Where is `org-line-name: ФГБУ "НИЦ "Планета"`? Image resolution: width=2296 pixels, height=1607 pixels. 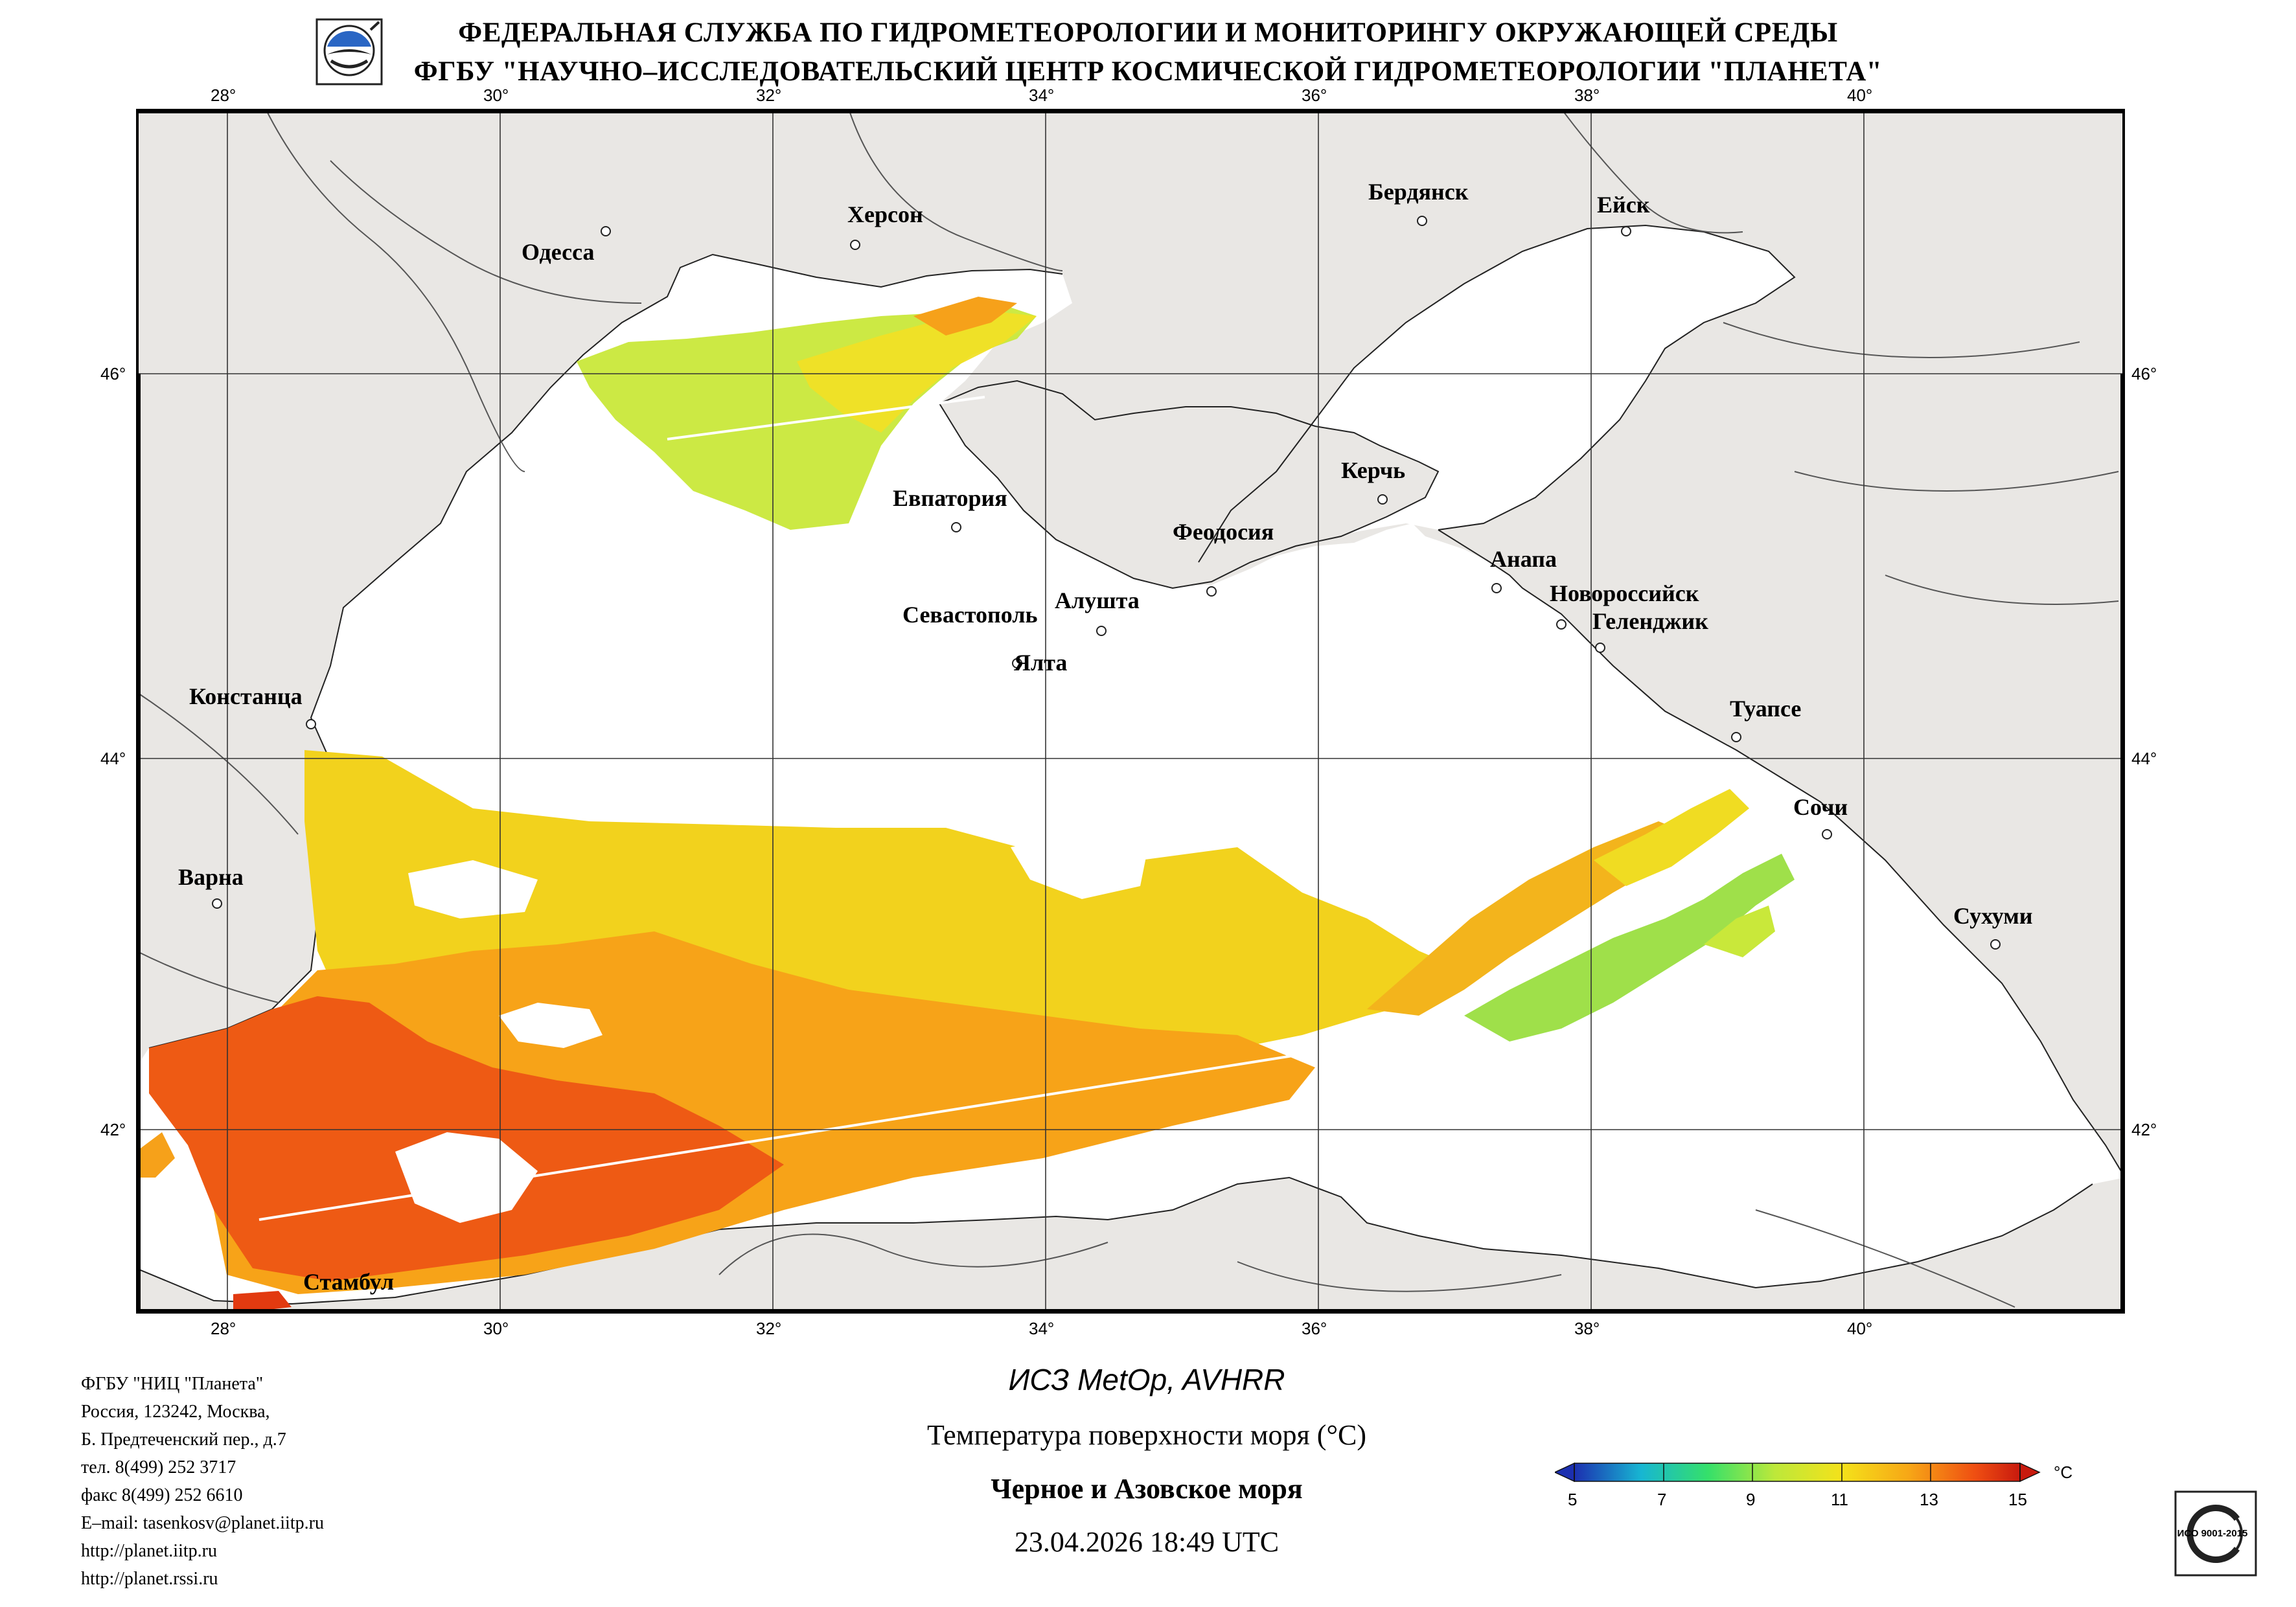
org-line-name: ФГБУ "НИЦ "Планета" is located at coordinates (173, 1384).